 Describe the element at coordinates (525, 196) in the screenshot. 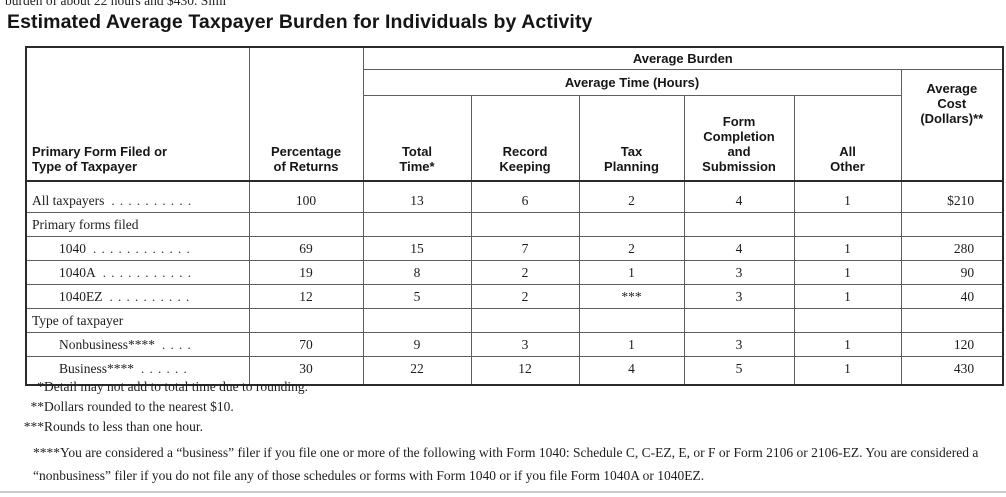

I see `cell-record-keeping: 6` at that location.